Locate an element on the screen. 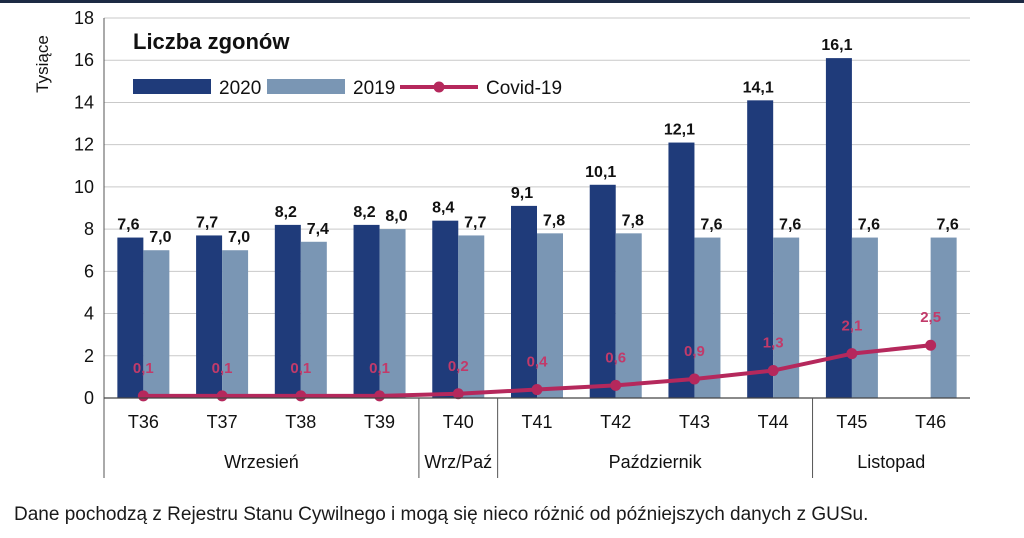 The height and width of the screenshot is (538, 1024). legend-label-covid: Covid-19 is located at coordinates (524, 88).